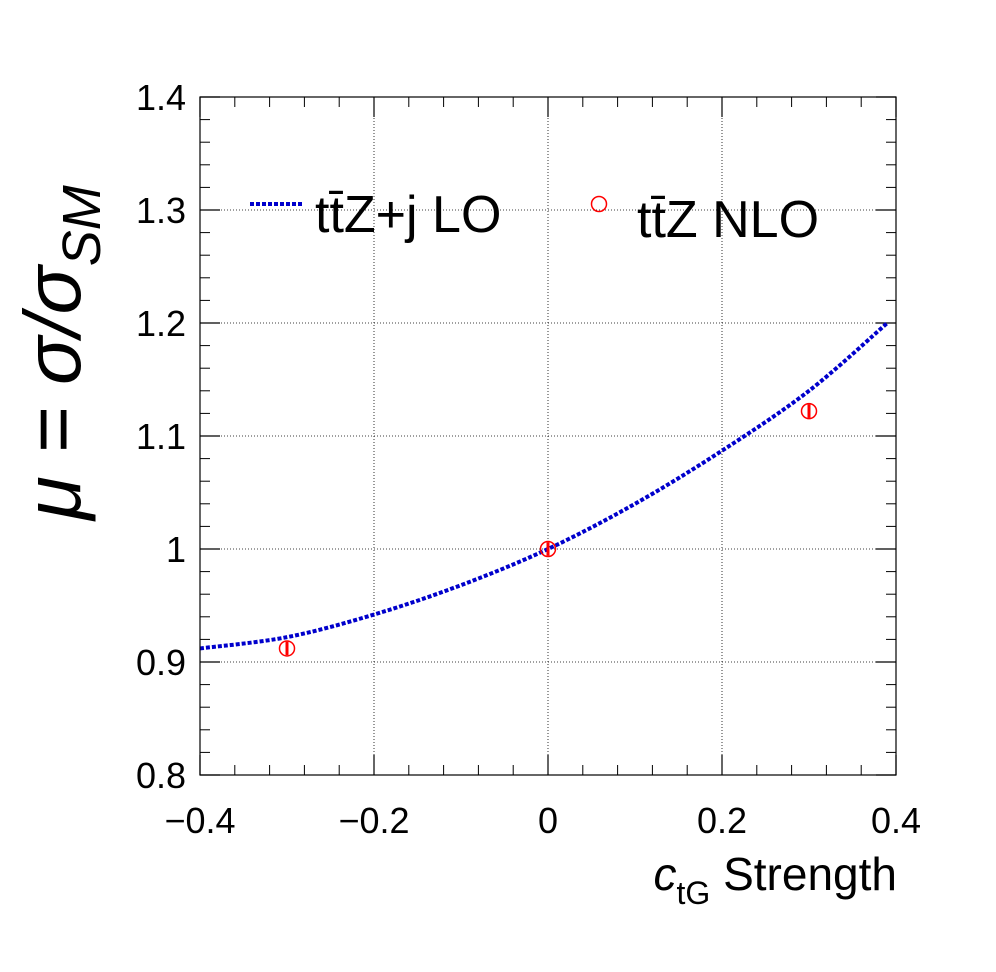 The height and width of the screenshot is (972, 996). I want to click on x-tick-label: 0.2, so click(722, 820).